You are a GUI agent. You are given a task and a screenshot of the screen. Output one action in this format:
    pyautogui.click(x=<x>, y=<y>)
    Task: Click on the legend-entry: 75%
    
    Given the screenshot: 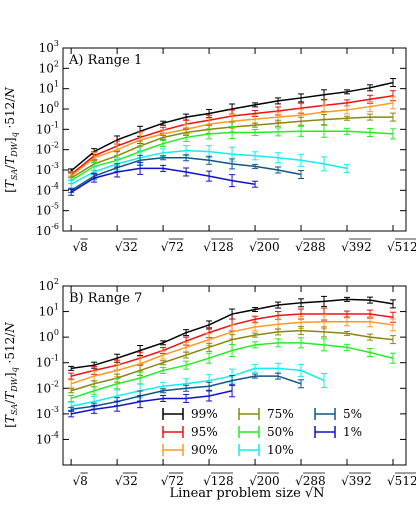 What is the action you would take?
    pyautogui.click(x=266, y=414)
    